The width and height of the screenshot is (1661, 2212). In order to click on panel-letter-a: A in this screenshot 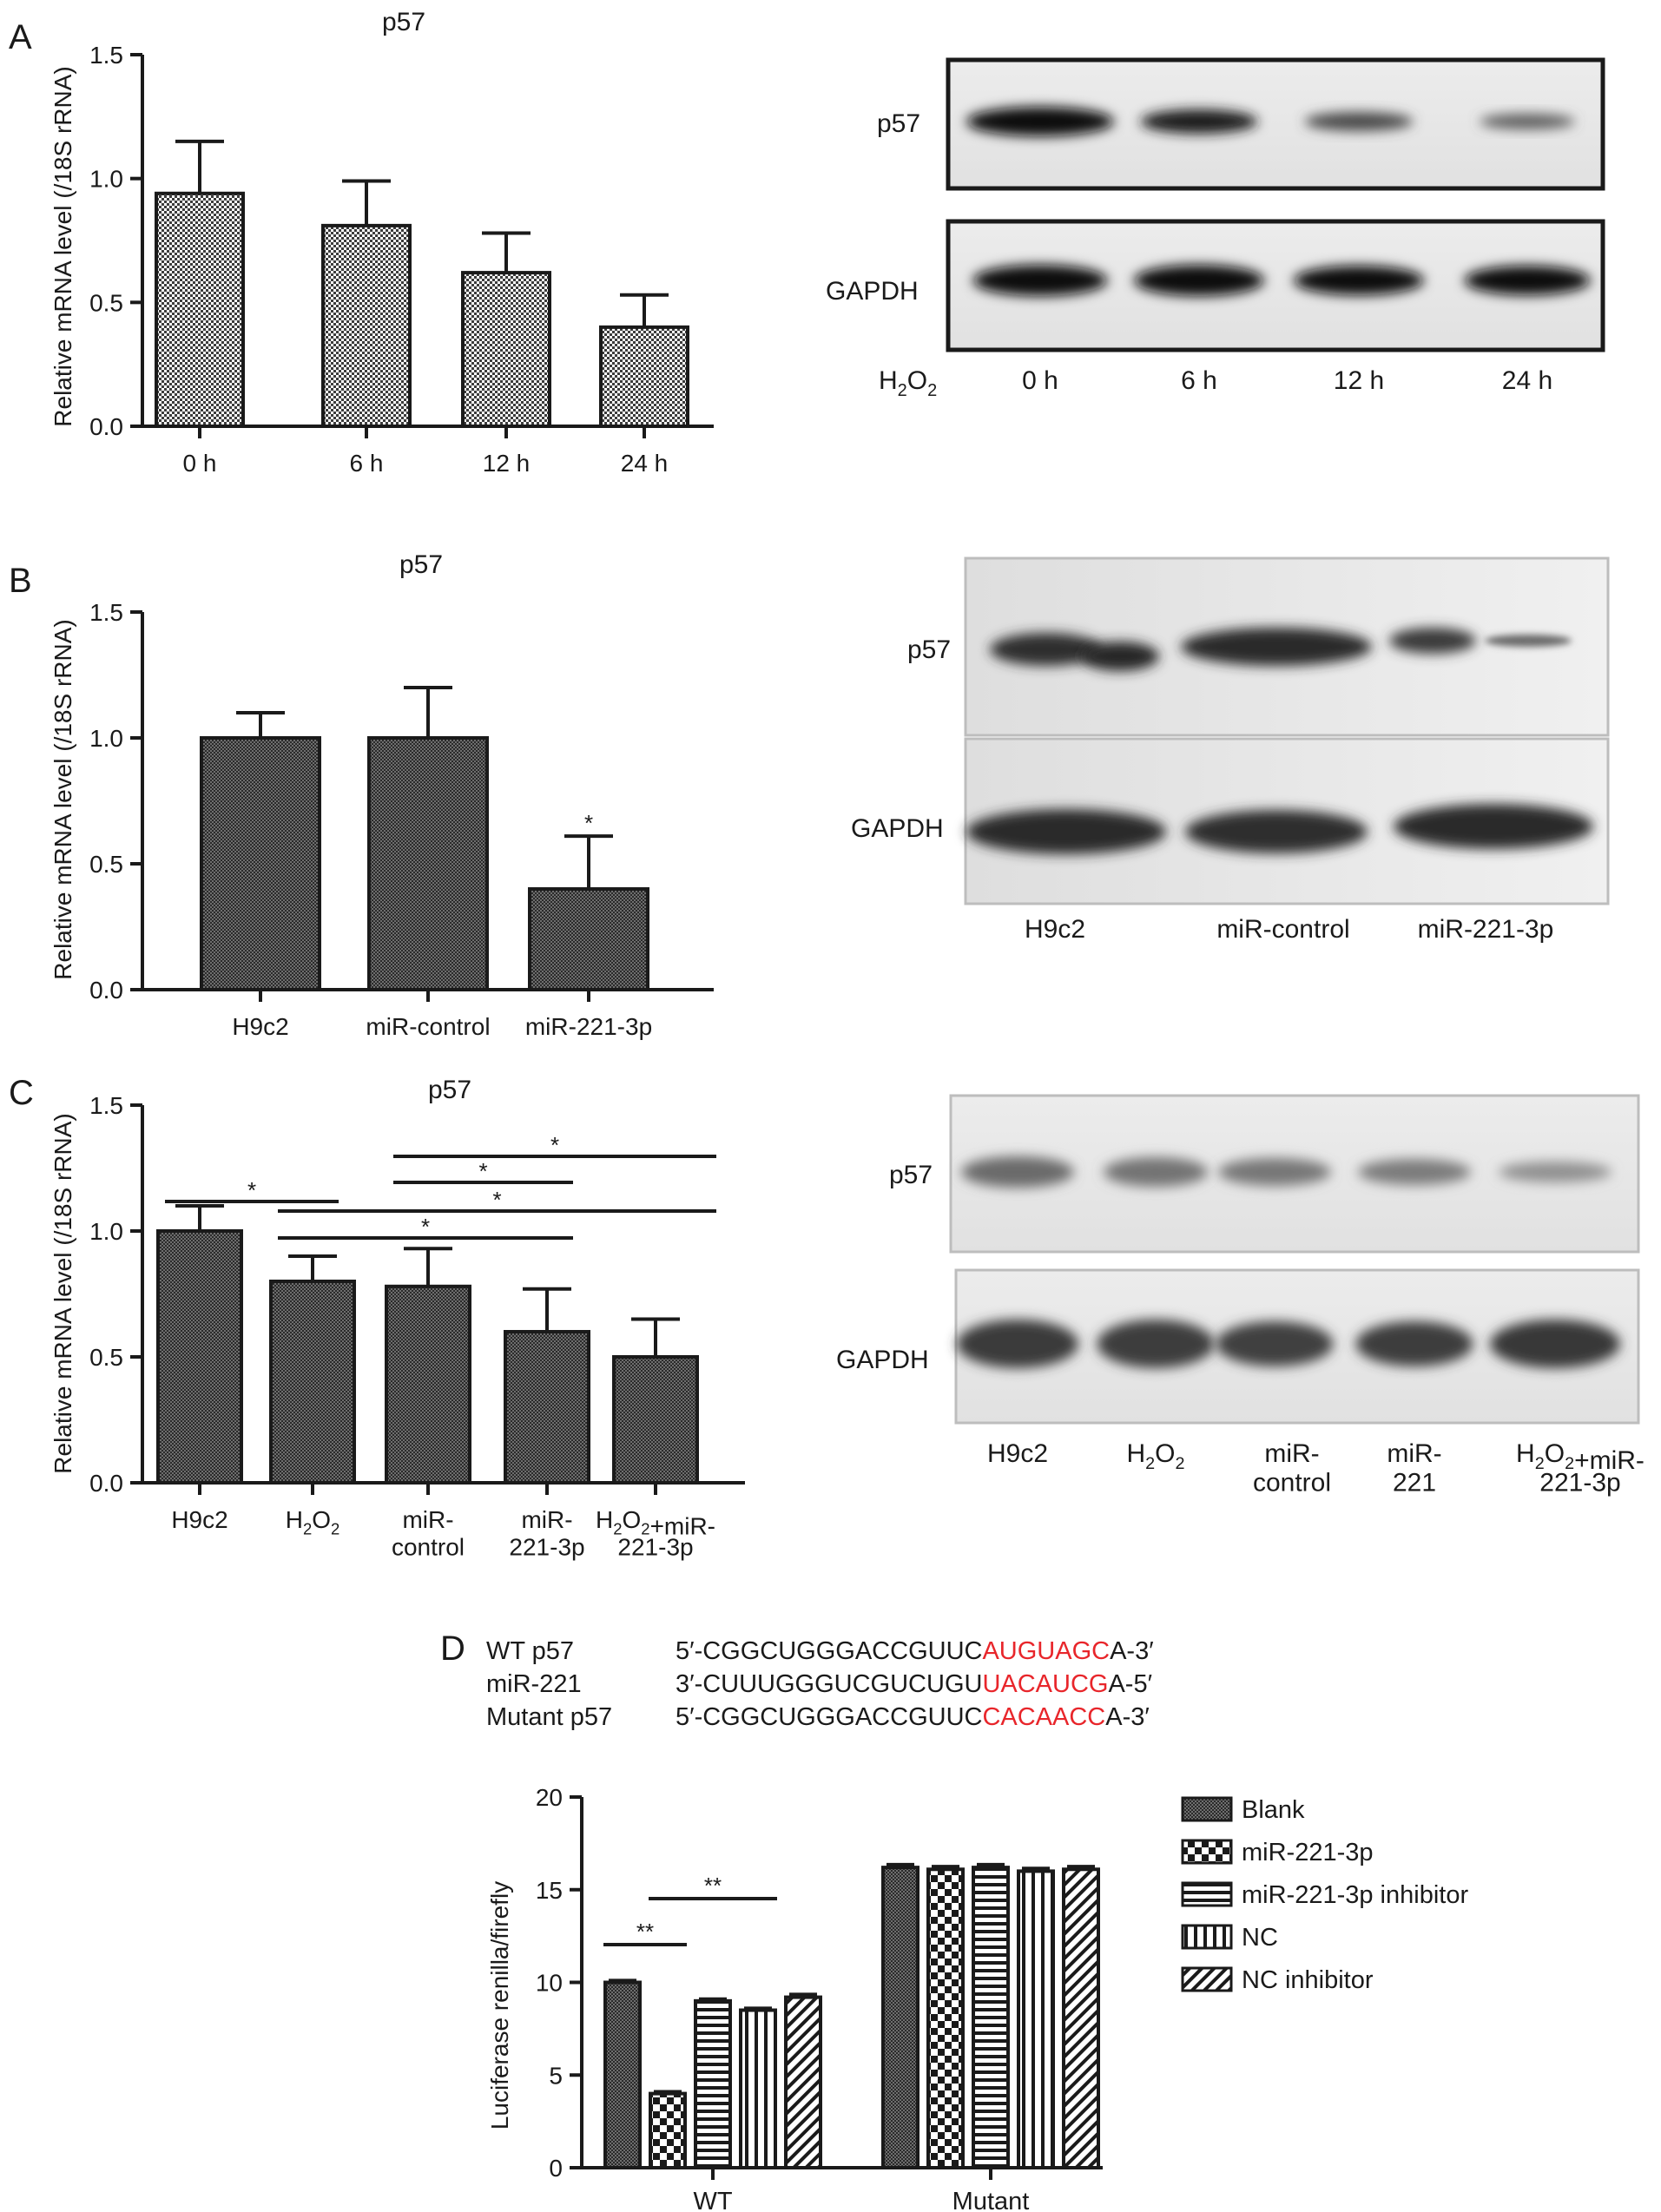, I will do `click(20, 37)`.